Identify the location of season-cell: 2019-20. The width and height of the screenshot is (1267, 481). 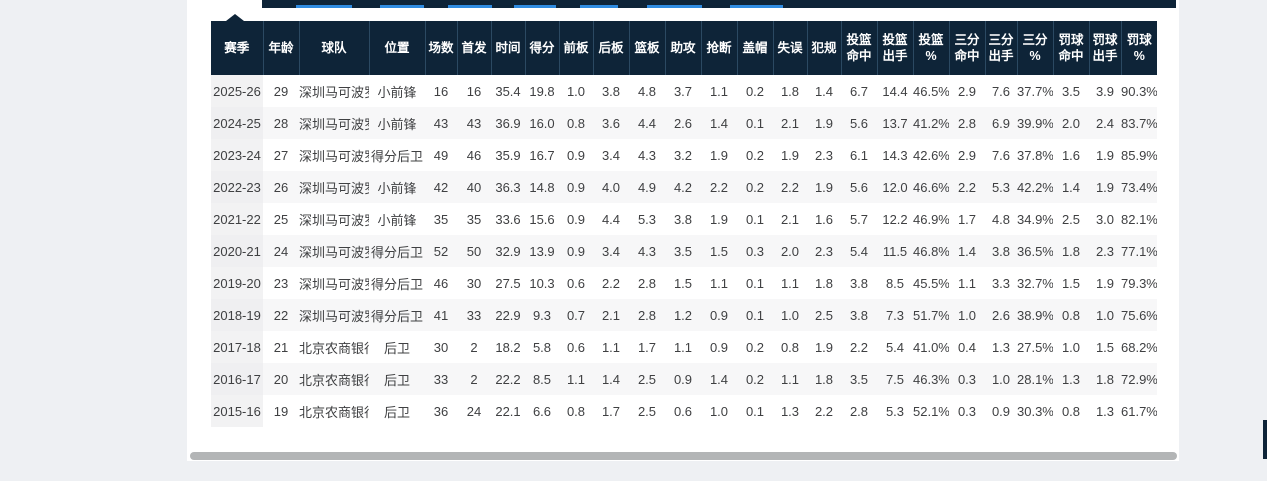
(237, 283).